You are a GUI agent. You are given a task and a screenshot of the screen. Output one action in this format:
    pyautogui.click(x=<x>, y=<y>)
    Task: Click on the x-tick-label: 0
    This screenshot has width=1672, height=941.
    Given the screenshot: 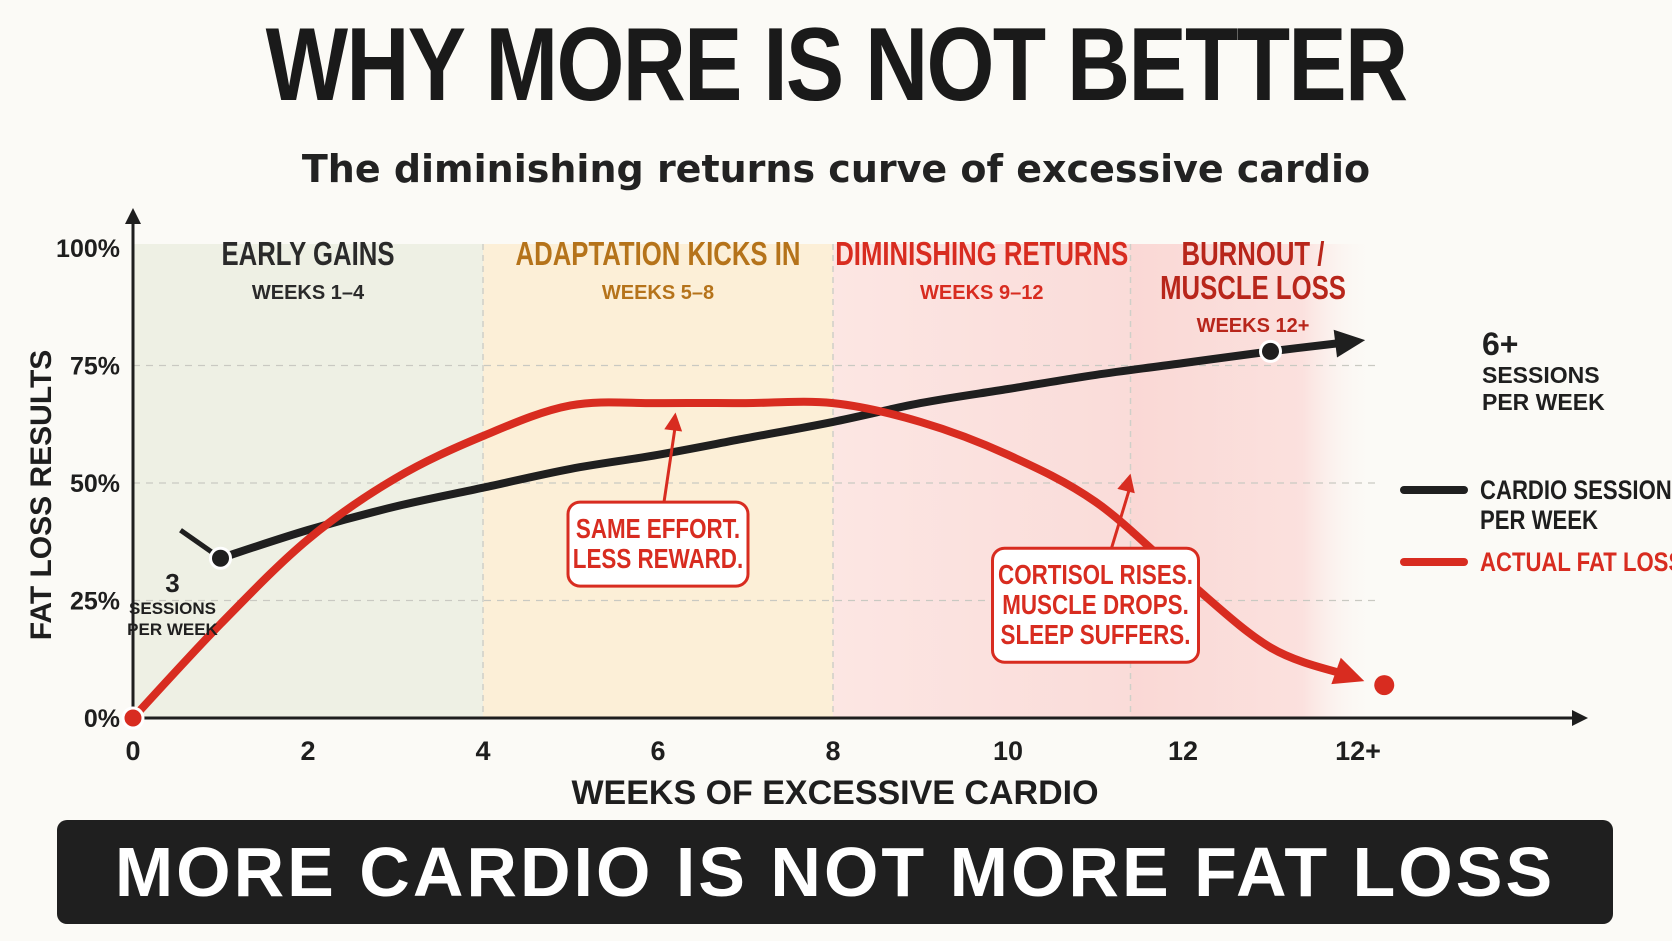 What is the action you would take?
    pyautogui.click(x=132, y=751)
    